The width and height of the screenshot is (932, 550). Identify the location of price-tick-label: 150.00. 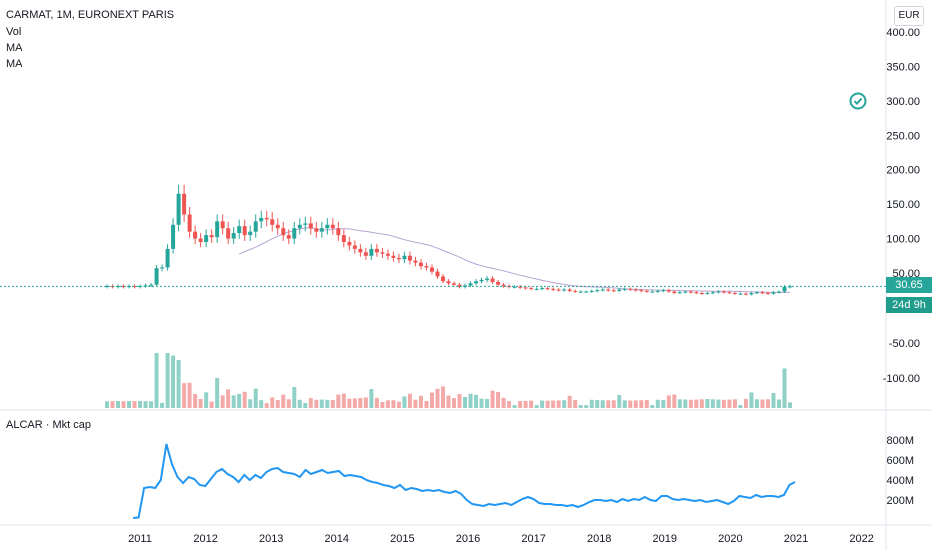
(903, 205).